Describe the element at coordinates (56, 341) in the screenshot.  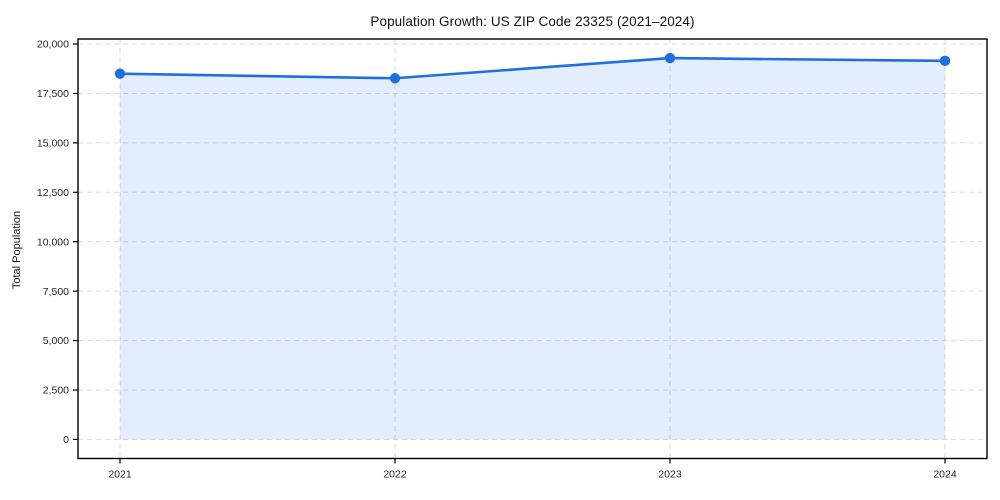
I see `y-tick-label: 5,000` at that location.